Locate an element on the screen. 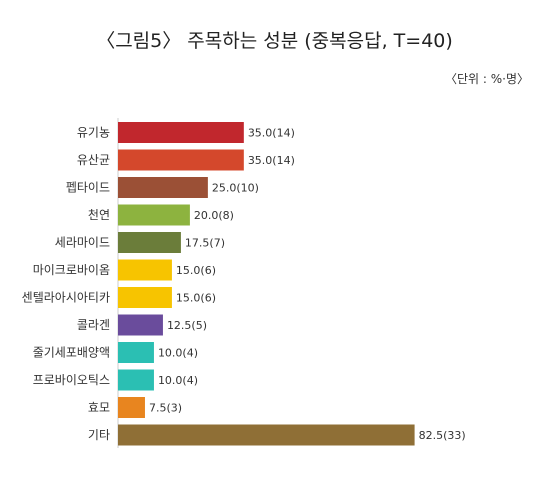  data-label: 17.5(7) is located at coordinates (205, 243).